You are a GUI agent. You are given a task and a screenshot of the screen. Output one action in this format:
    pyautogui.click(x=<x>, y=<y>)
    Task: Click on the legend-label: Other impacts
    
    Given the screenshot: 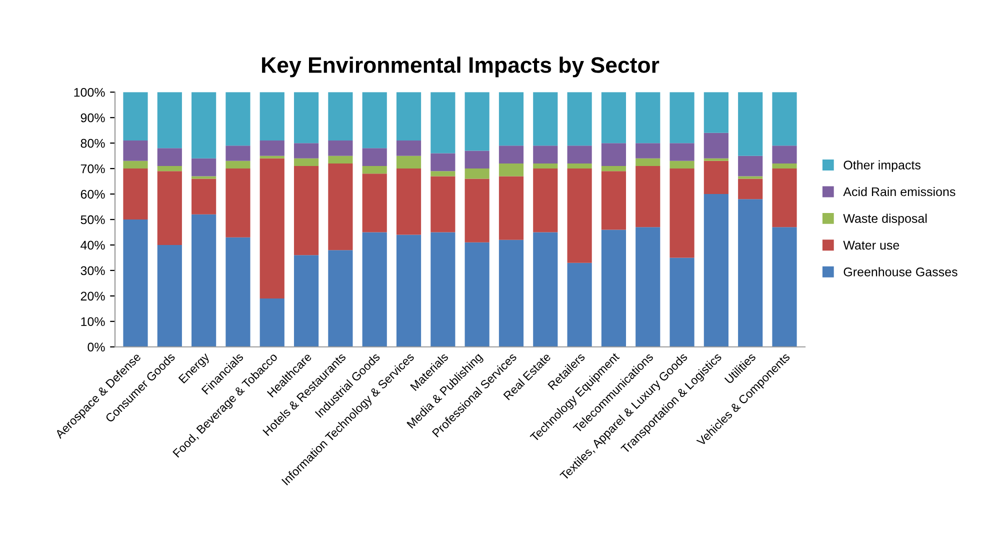 What is the action you would take?
    pyautogui.click(x=882, y=166)
    